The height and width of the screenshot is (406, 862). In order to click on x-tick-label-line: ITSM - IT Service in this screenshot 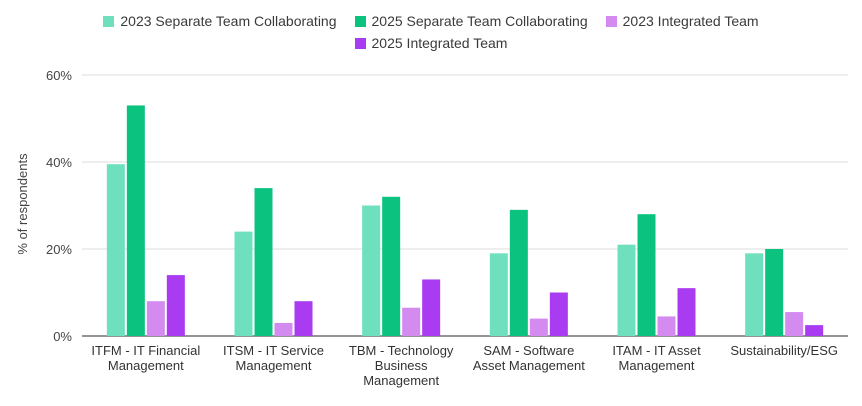, I will do `click(273, 350)`.